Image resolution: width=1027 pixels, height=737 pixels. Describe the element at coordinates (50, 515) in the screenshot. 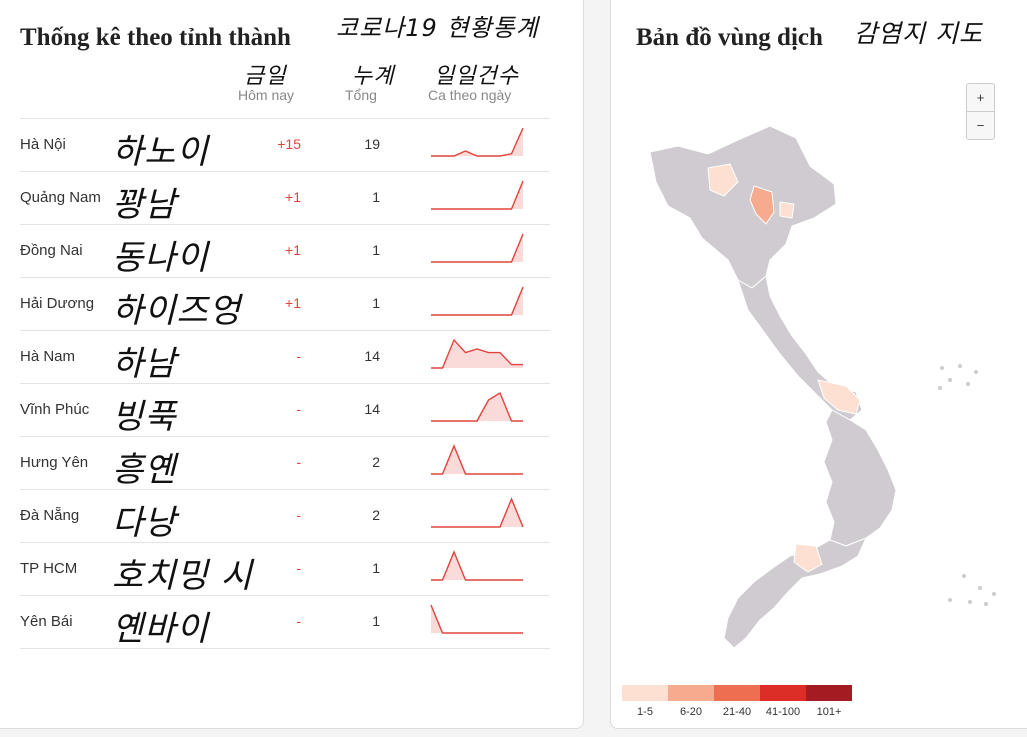

I see `province-name: Đà Nẵng` at that location.